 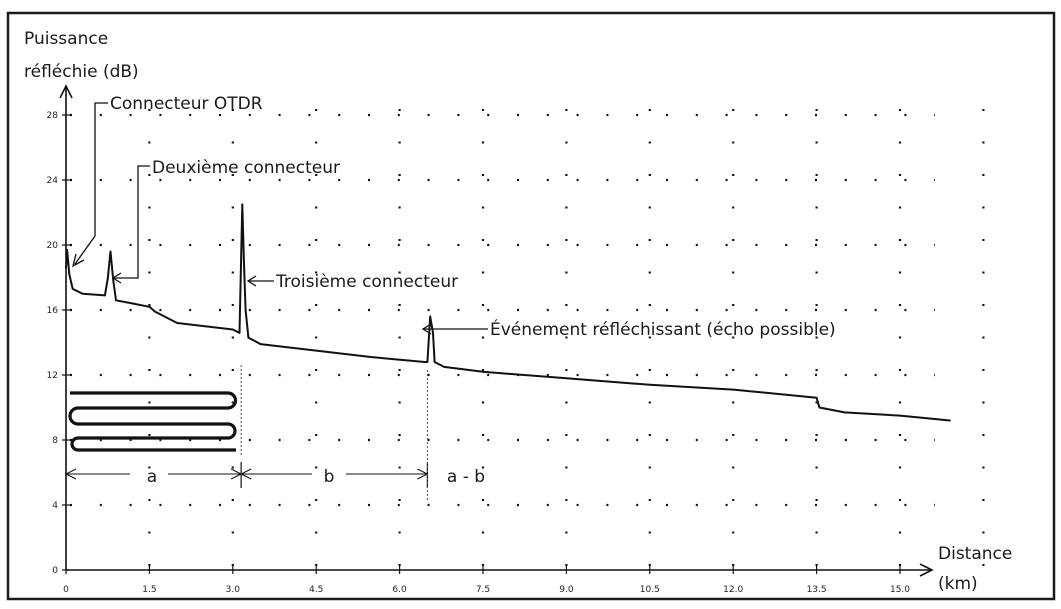 What do you see at coordinates (152, 477) in the screenshot?
I see `segment-label-a: a` at bounding box center [152, 477].